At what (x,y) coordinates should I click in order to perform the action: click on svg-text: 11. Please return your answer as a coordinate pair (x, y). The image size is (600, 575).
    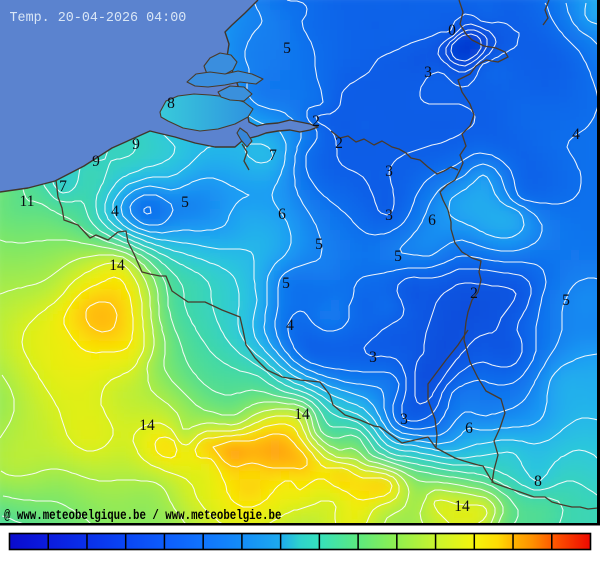
    Looking at the image, I should click on (27, 201).